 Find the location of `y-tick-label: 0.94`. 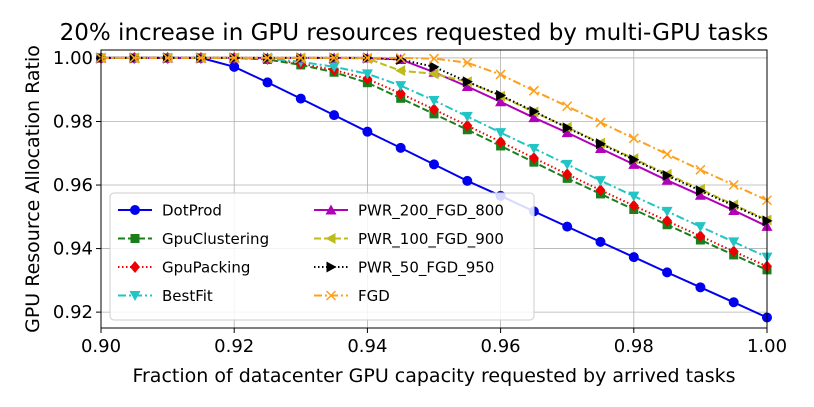

y-tick-label: 0.94 is located at coordinates (73, 249).